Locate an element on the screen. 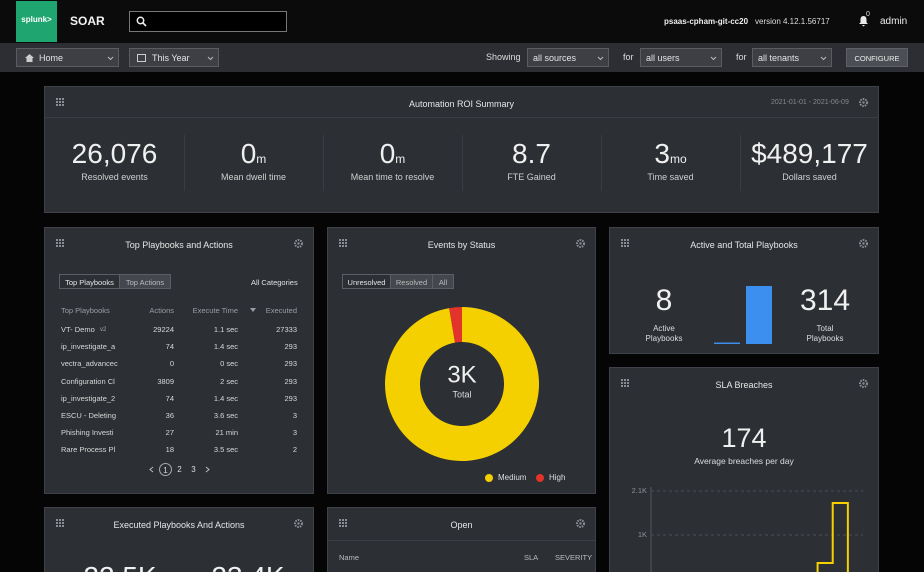 This screenshot has width=924, height=572. home-dropdown: Home is located at coordinates (67, 57).